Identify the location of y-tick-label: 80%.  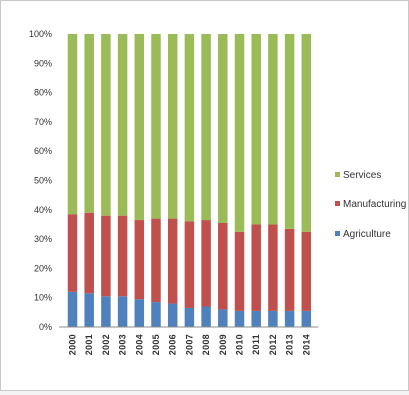
(43, 93).